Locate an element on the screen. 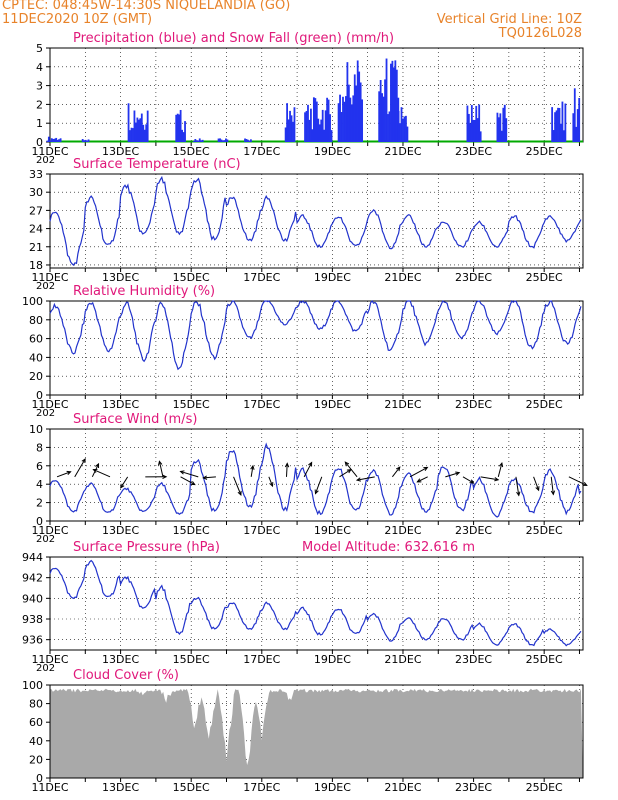  wind-frame is located at coordinates (316, 475).